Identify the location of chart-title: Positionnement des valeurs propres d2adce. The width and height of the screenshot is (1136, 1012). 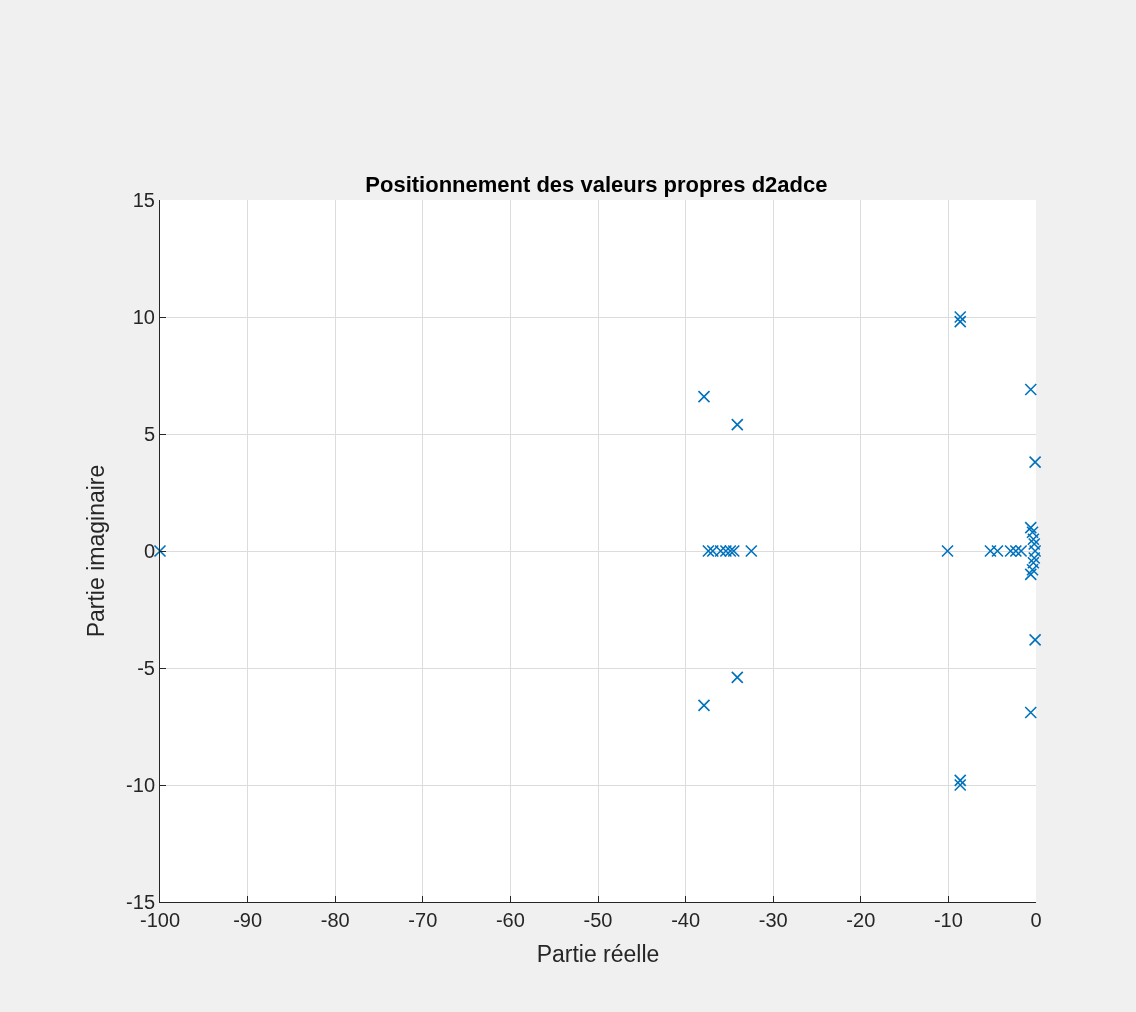
(596, 185).